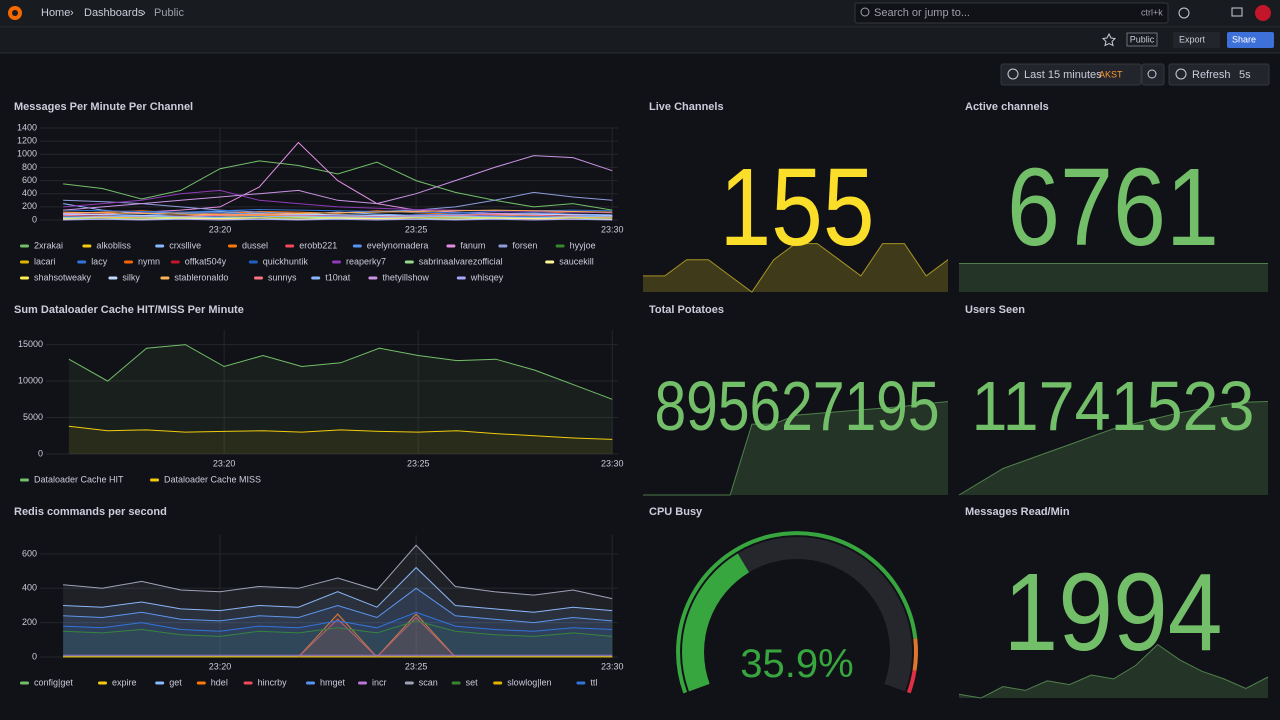 The image size is (1280, 720). What do you see at coordinates (1113, 406) in the screenshot?
I see `stat-value: 11741523` at bounding box center [1113, 406].